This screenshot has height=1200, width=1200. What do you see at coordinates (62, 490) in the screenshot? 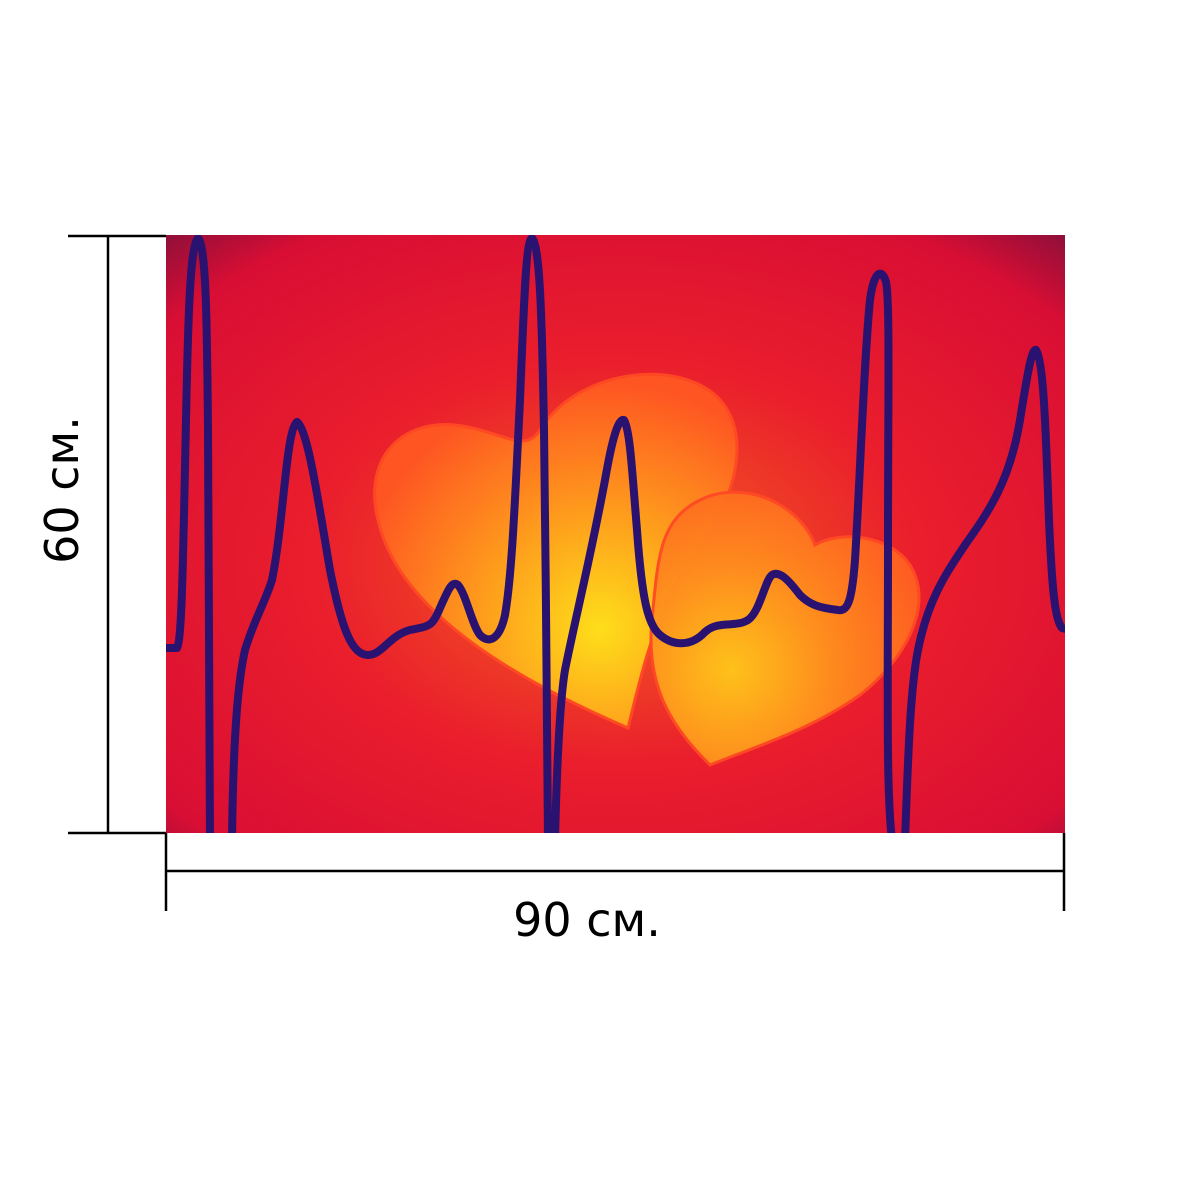
I see `height-label: 60 см.` at bounding box center [62, 490].